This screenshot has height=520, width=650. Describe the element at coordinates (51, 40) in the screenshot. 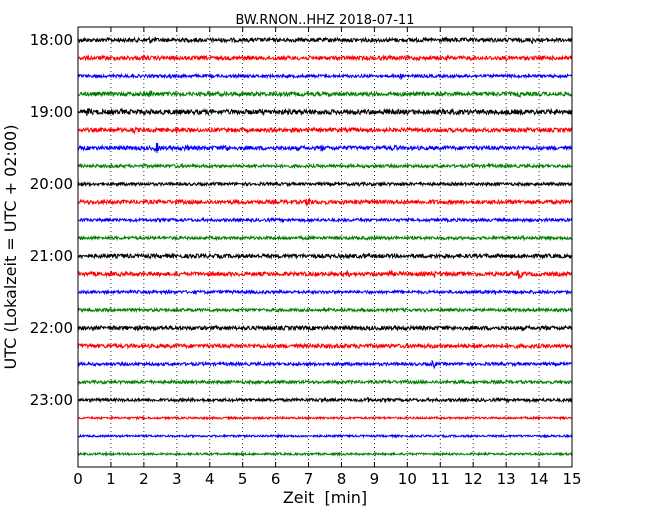

I see `y-tick-label: 18:00` at that location.